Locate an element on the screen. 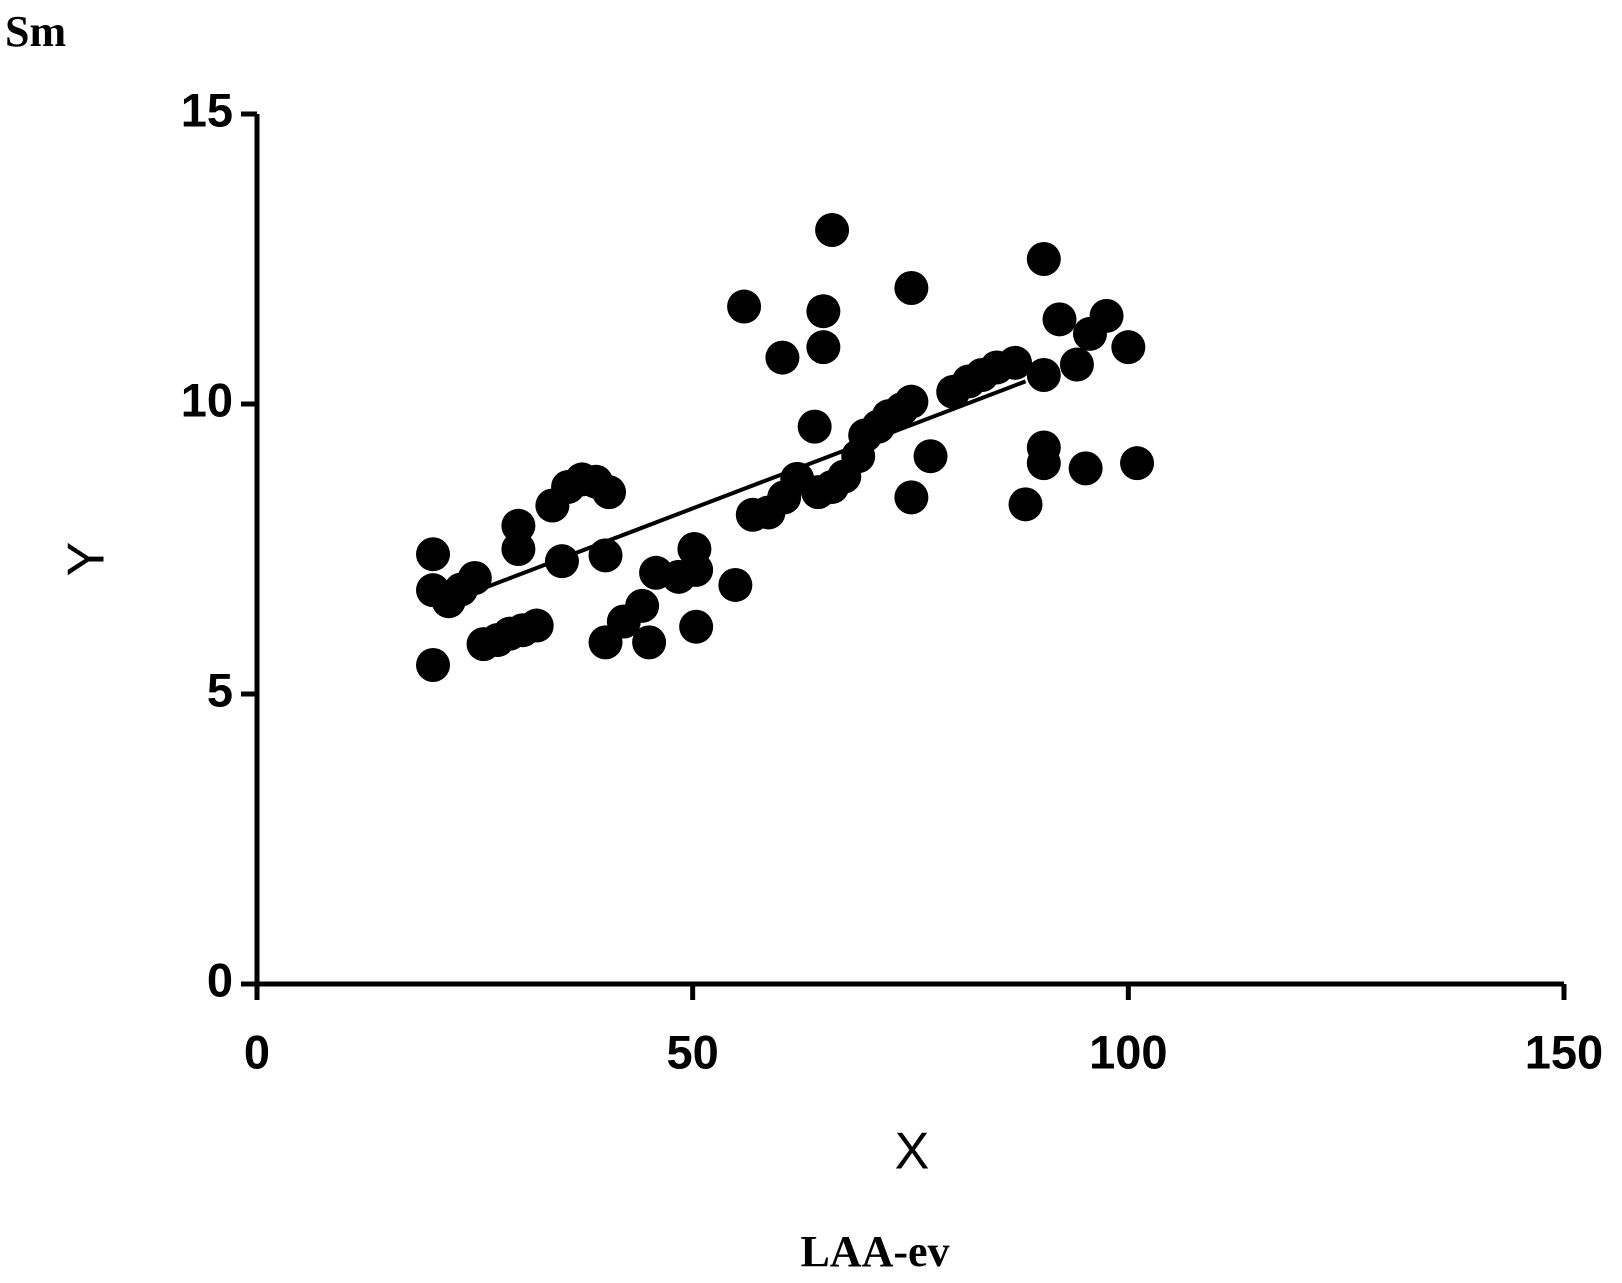  y-tick-label: 5 is located at coordinates (220, 689).